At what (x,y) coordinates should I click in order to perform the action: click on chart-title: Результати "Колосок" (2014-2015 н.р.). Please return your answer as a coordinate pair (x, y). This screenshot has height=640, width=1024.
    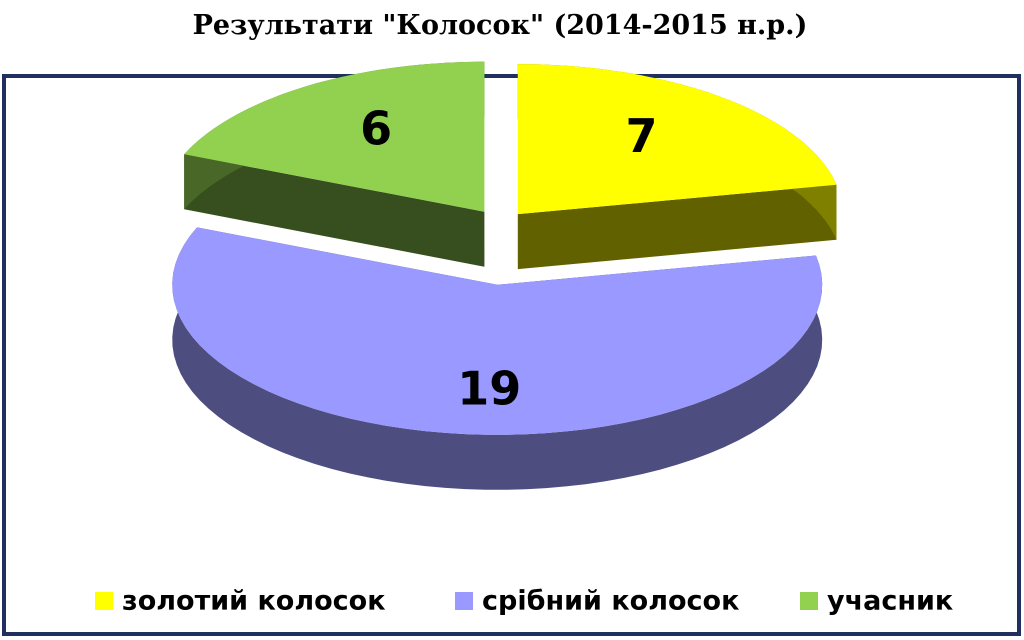
    Looking at the image, I should click on (500, 25).